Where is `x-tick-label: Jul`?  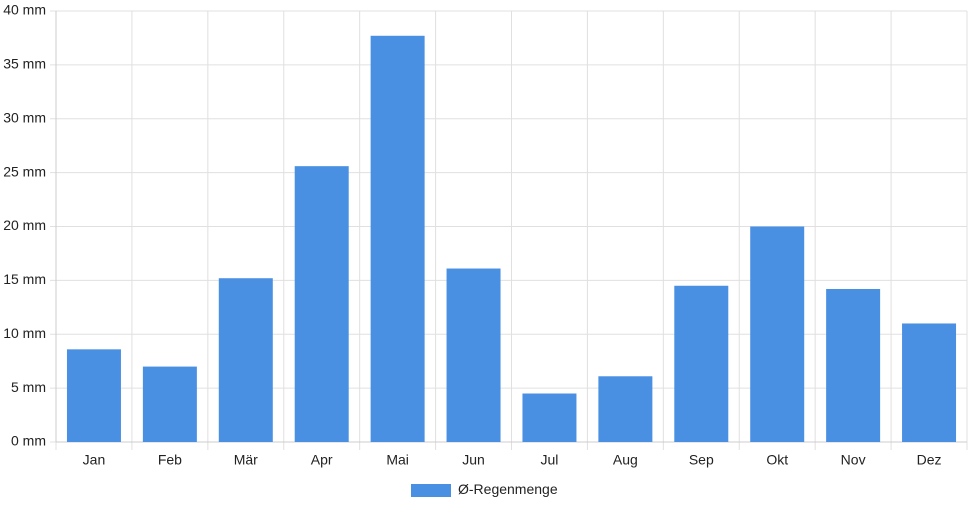
x-tick-label: Jul is located at coordinates (550, 460).